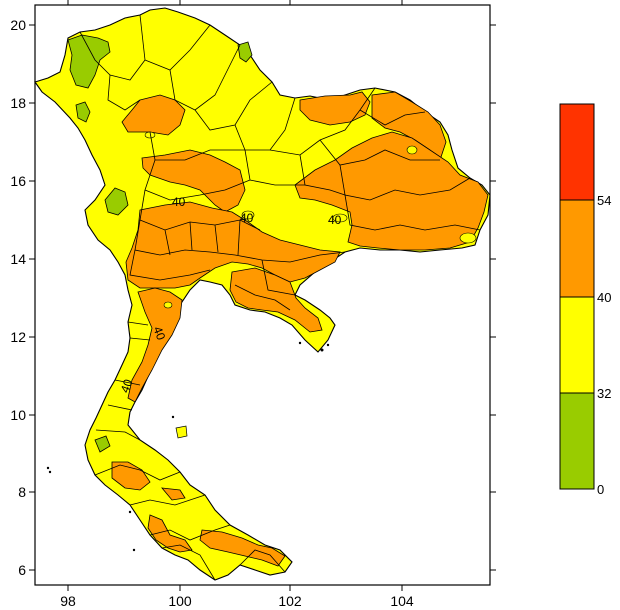 This screenshot has height=610, width=620. Describe the element at coordinates (180, 601) in the screenshot. I see `x-tick-label: 100` at that location.